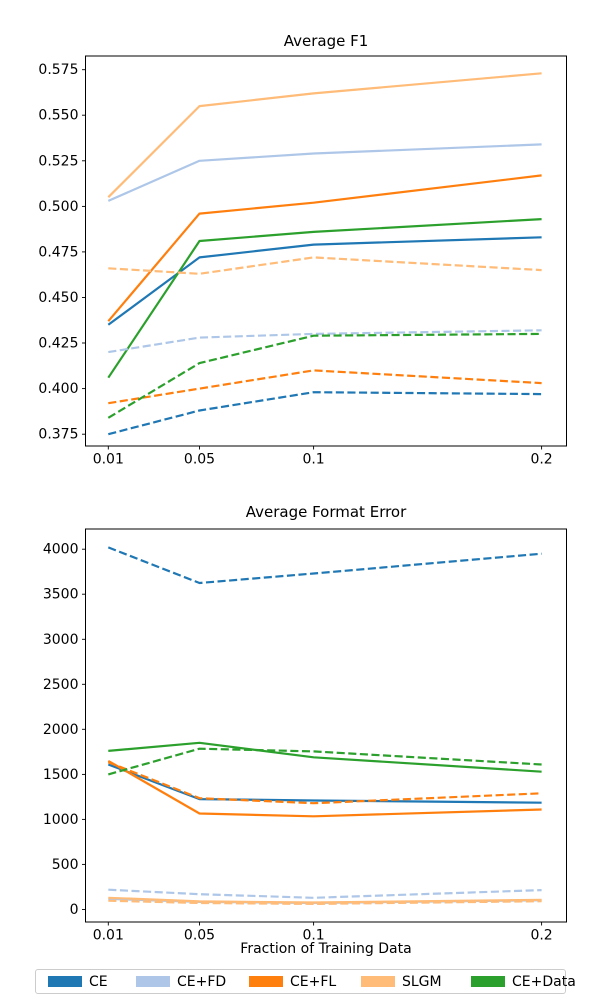 The width and height of the screenshot is (600, 1000). I want to click on legend-label-SLGM: SLGM, so click(422, 981).